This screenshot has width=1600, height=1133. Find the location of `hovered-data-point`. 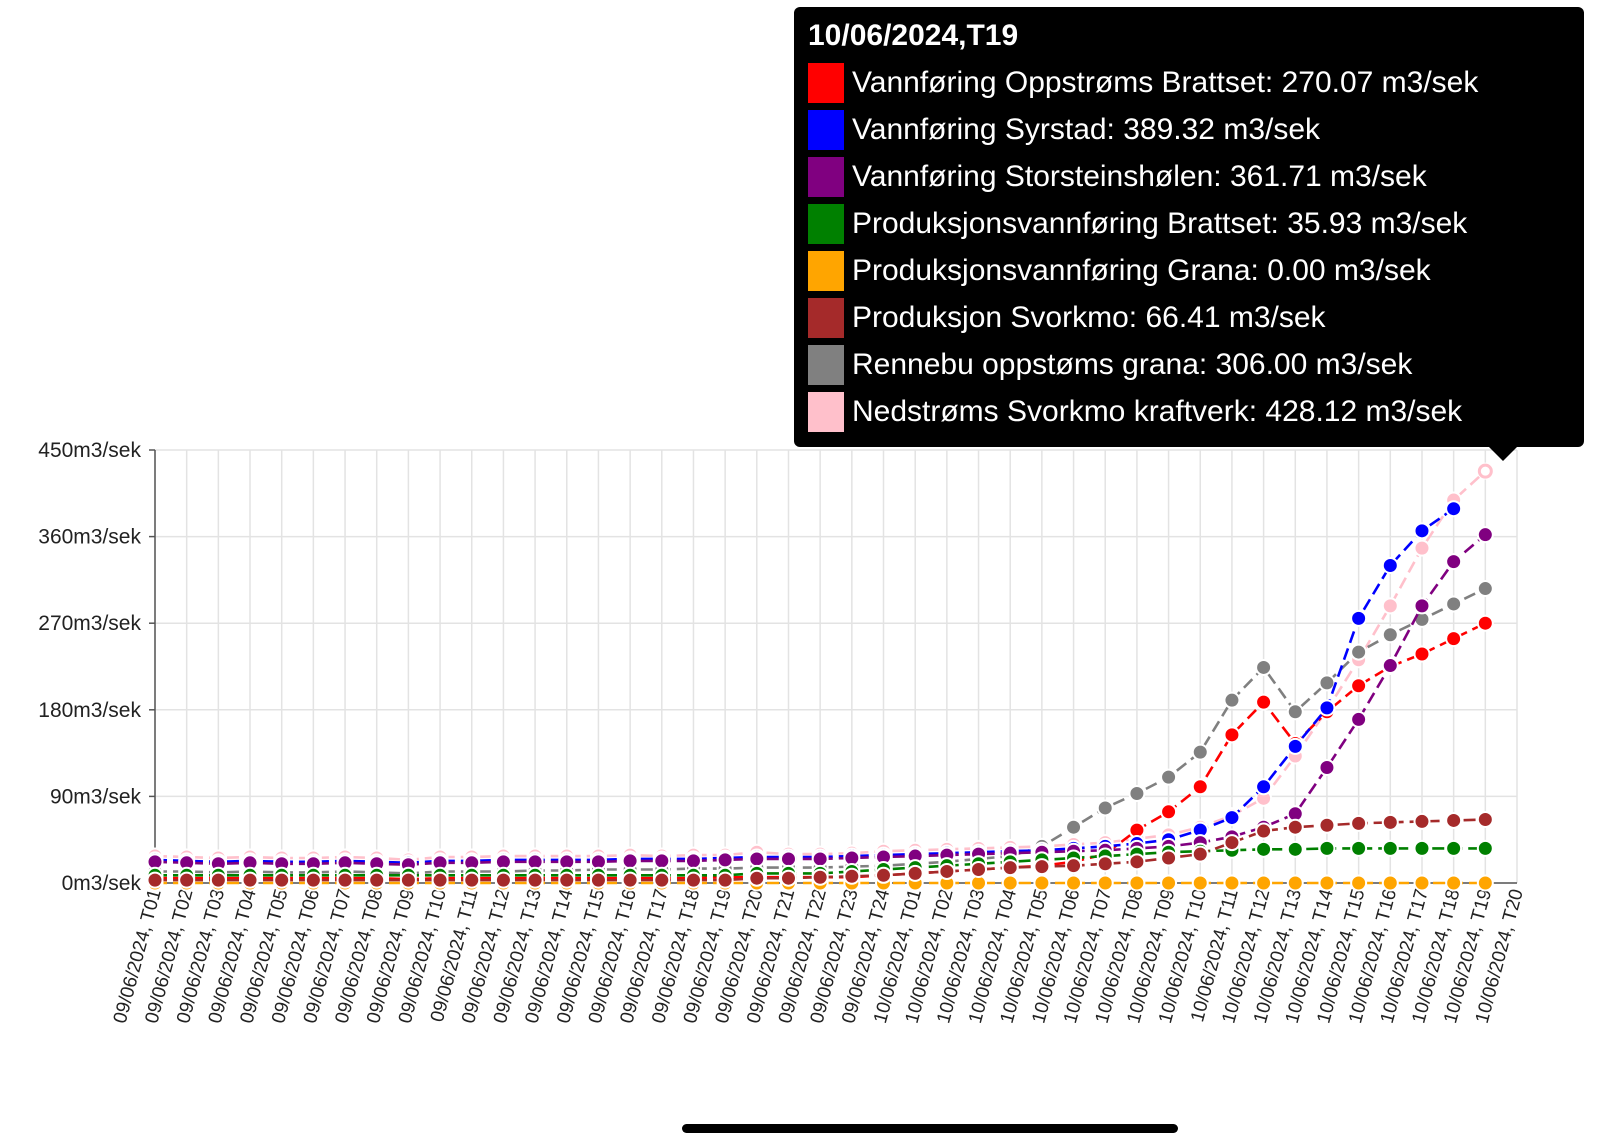

hovered-data-point is located at coordinates (1485, 471).